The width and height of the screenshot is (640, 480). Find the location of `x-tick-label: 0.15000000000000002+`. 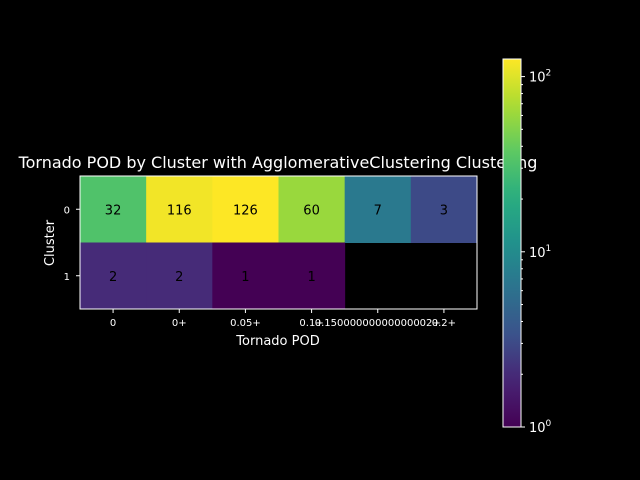

x-tick-label: 0.15000000000000002+ is located at coordinates (378, 323).